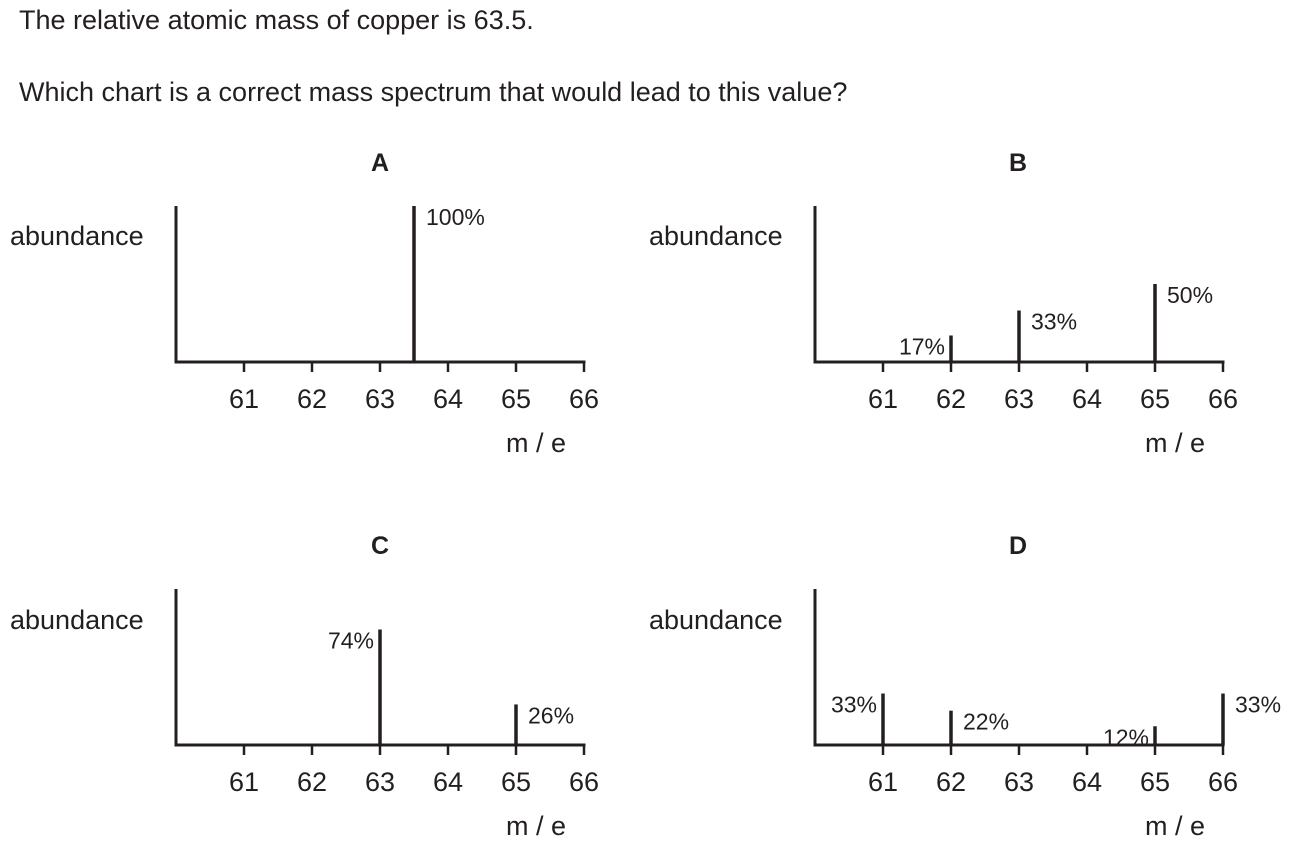 The width and height of the screenshot is (1296, 847). I want to click on chart-title: A, so click(380, 163).